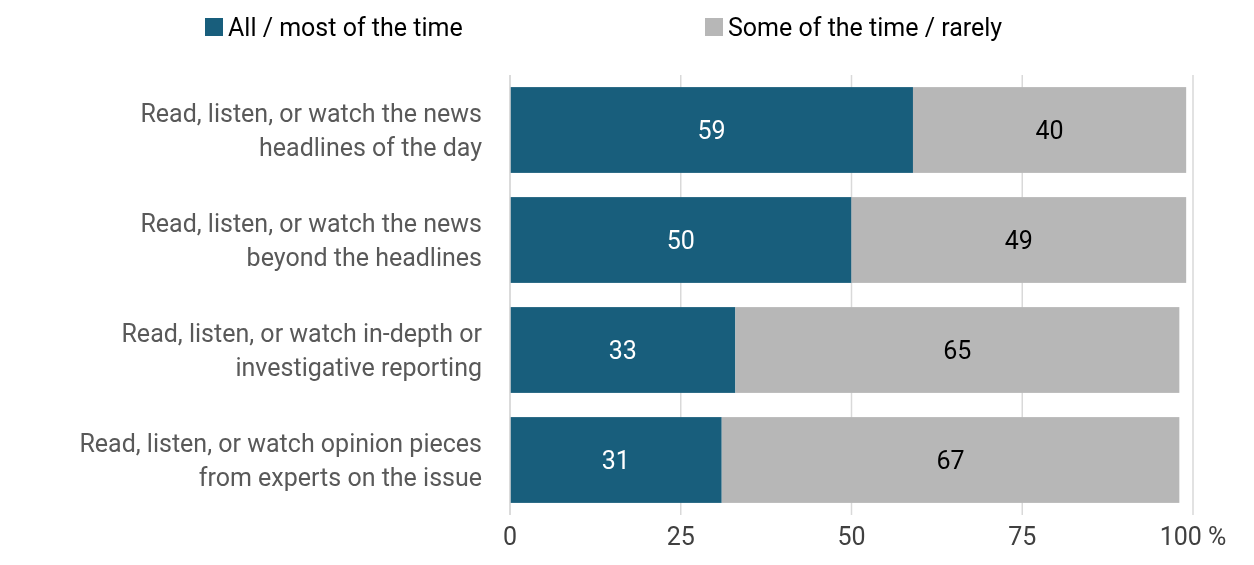  I want to click on x-tick-label: 25, so click(680, 536).